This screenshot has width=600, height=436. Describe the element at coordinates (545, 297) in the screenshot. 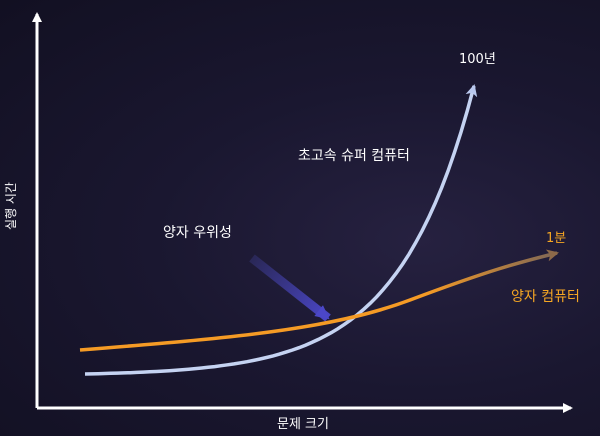

I see `quantum-series-label: 양자 컴퓨터` at that location.